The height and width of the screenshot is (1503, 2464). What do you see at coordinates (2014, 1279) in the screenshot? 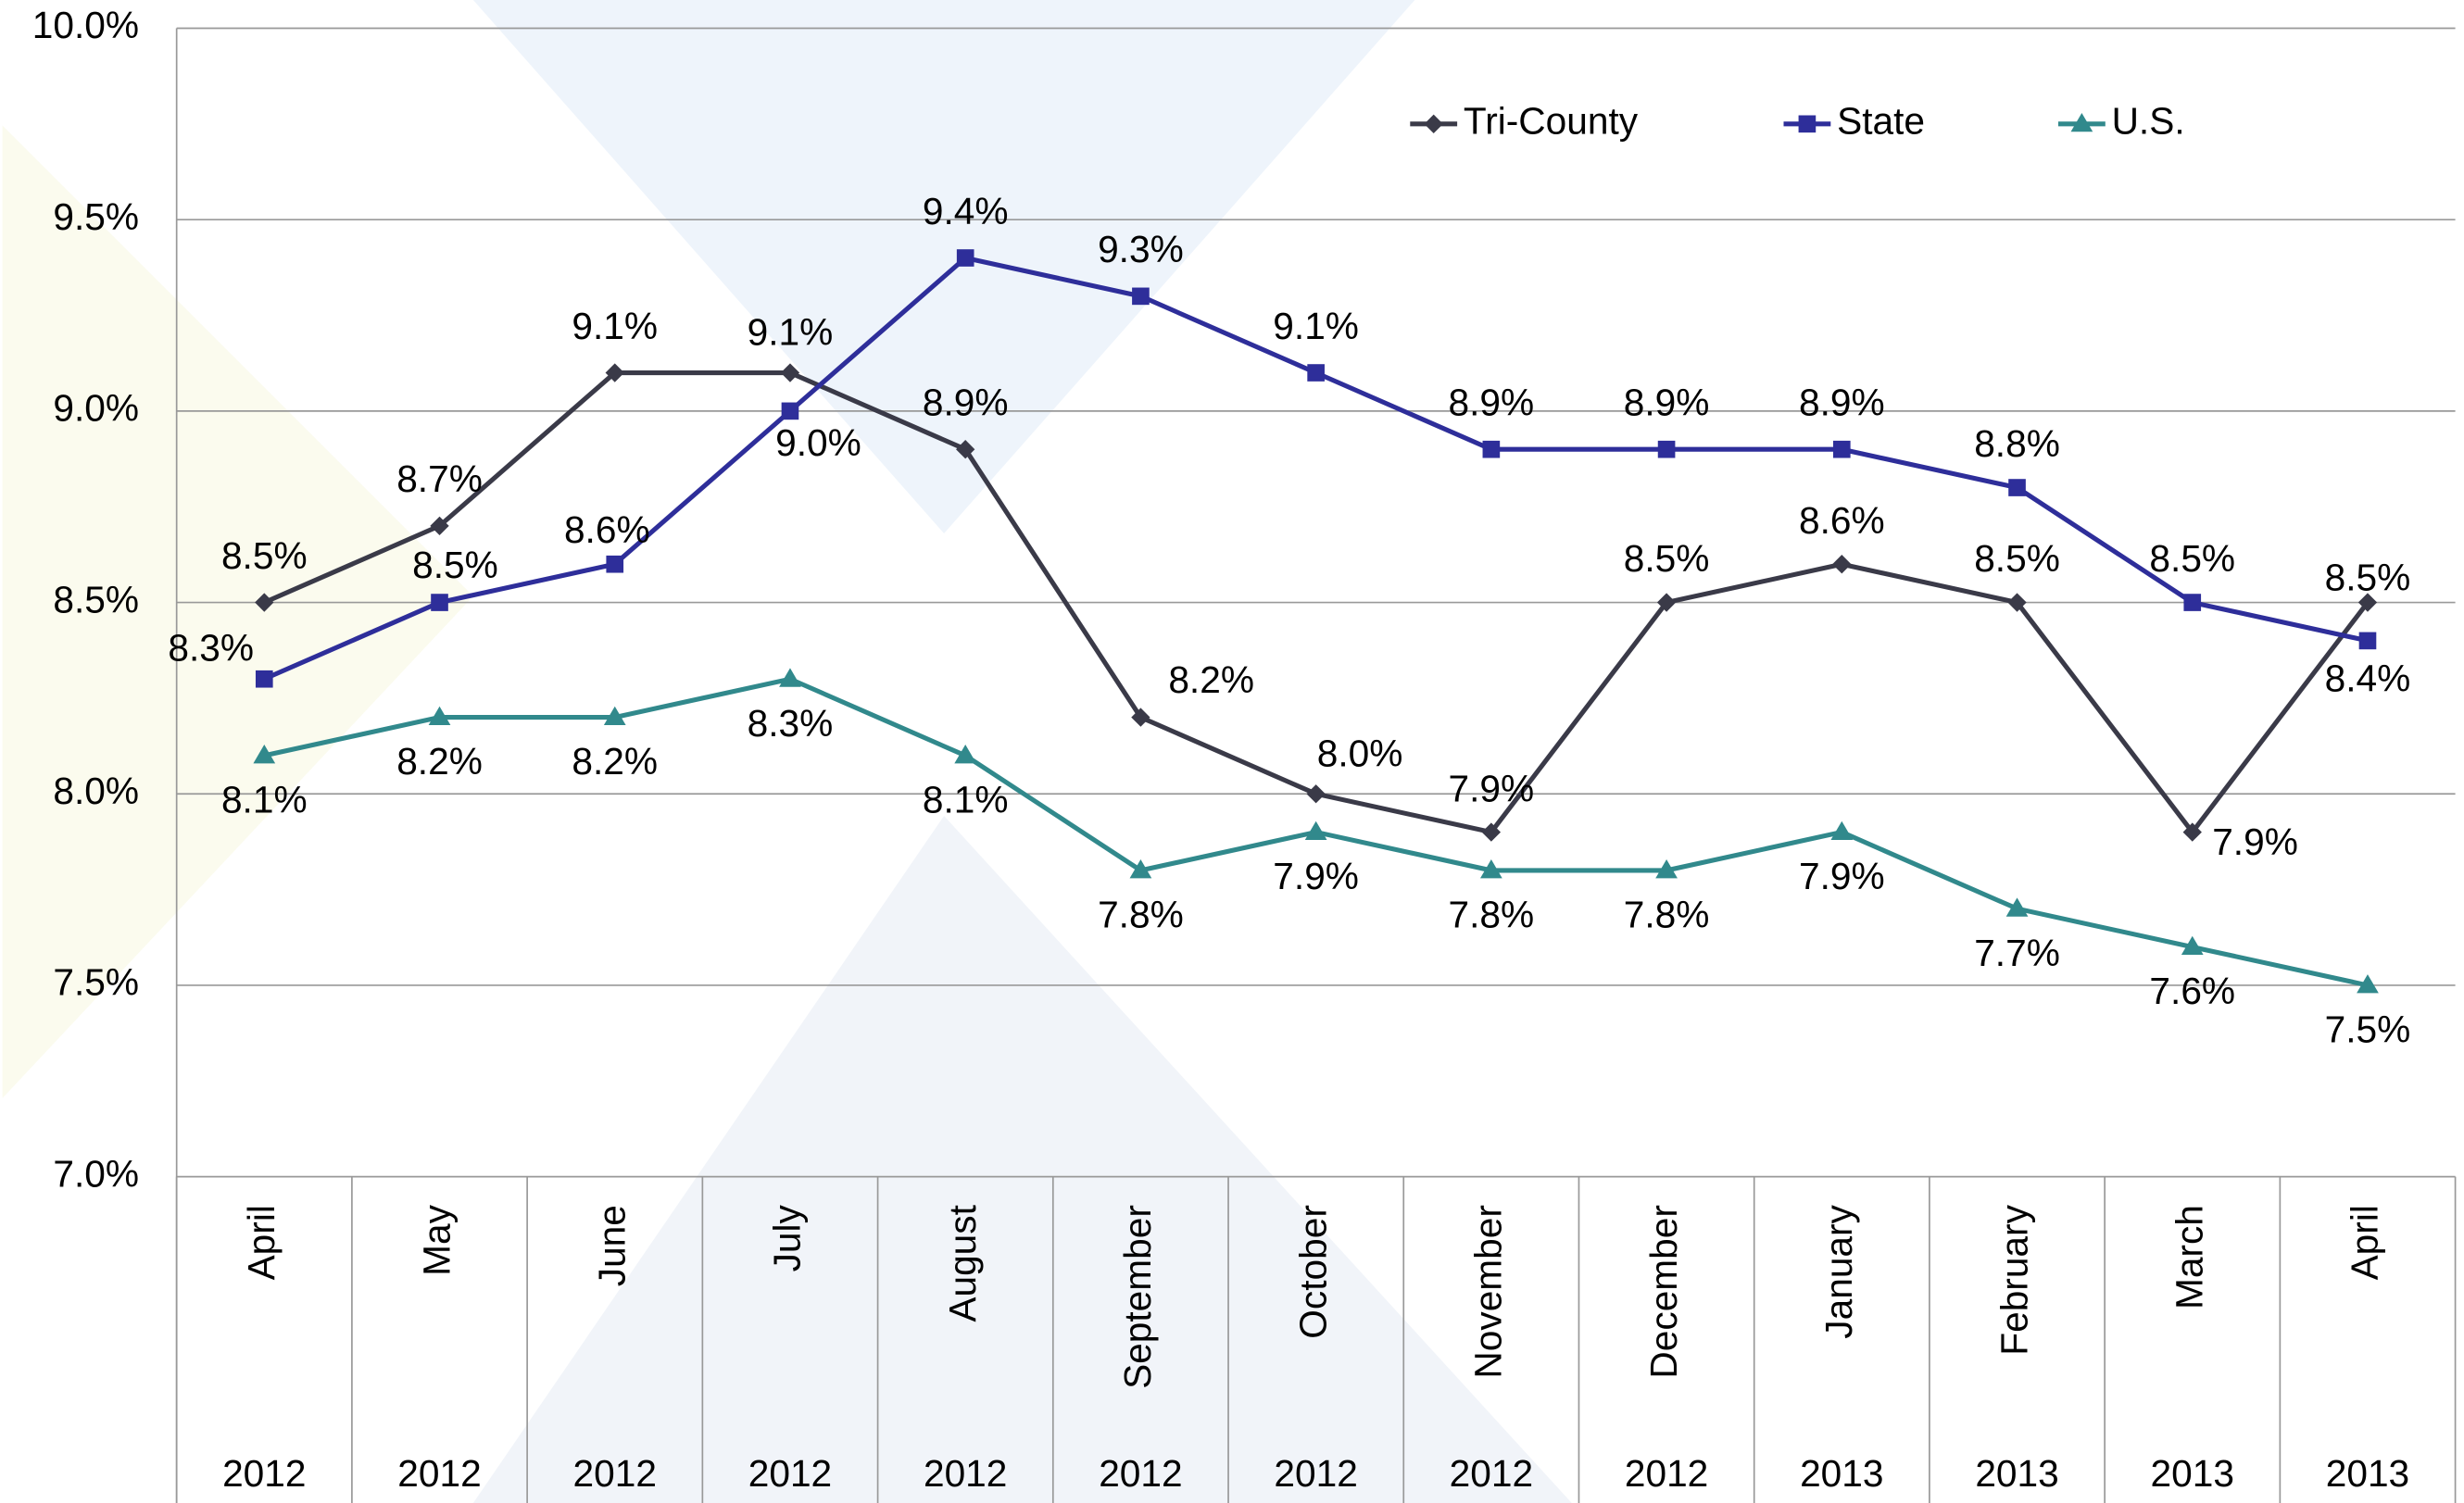
I see `x-tick-label: February` at bounding box center [2014, 1279].